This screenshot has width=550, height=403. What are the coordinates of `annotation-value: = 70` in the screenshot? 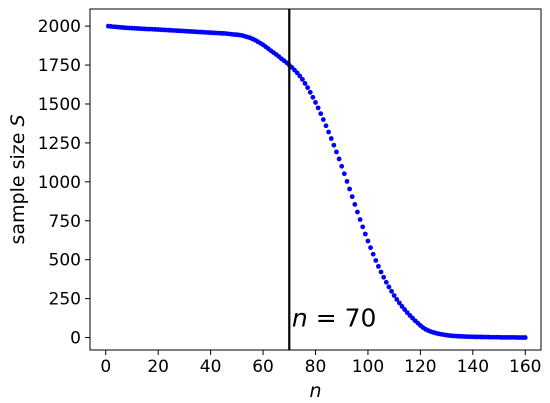 It's located at (342, 318).